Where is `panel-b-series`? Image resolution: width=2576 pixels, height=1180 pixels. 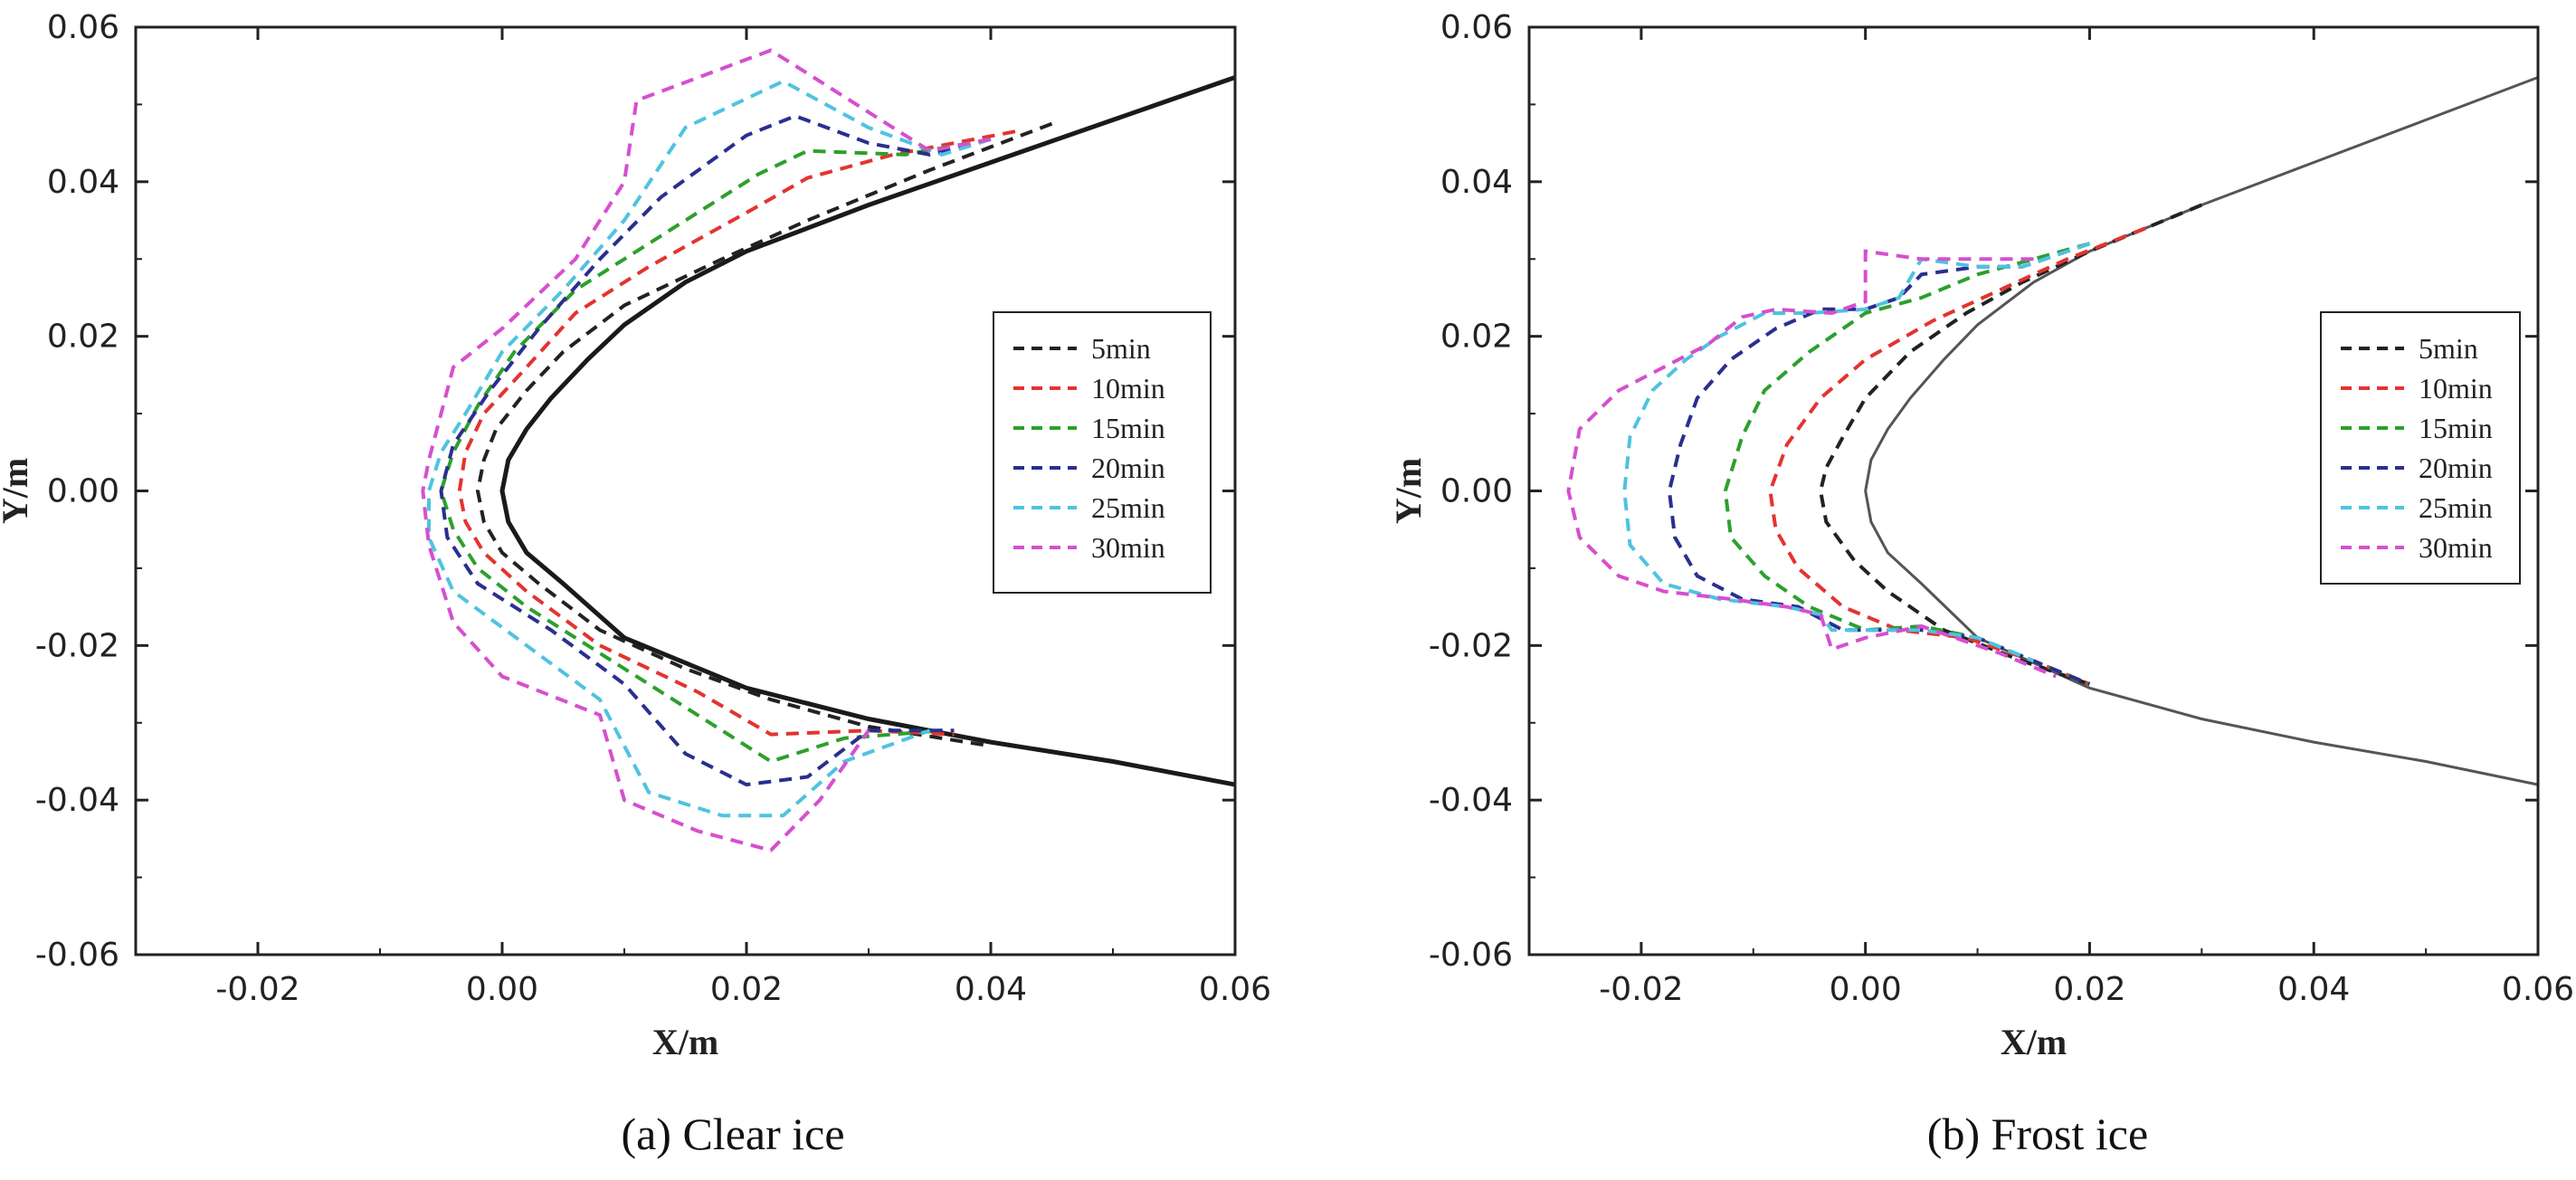
panel-b-series is located at coordinates (1885, 444).